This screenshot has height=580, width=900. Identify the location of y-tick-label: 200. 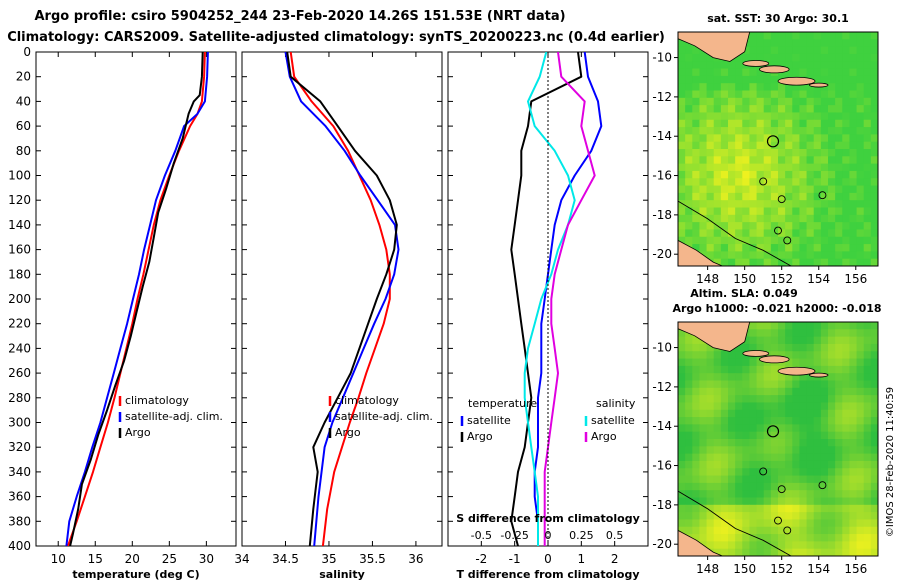
(19, 299).